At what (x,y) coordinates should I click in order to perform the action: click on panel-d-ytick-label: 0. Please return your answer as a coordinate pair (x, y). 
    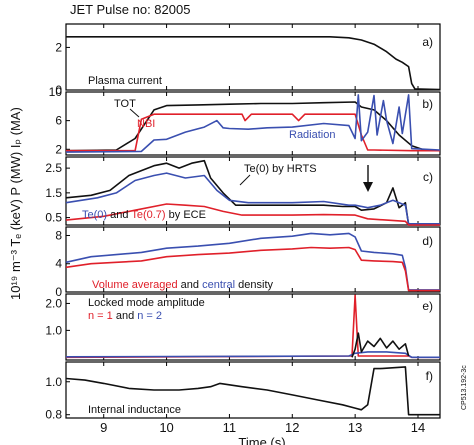
    Looking at the image, I should click on (58, 292).